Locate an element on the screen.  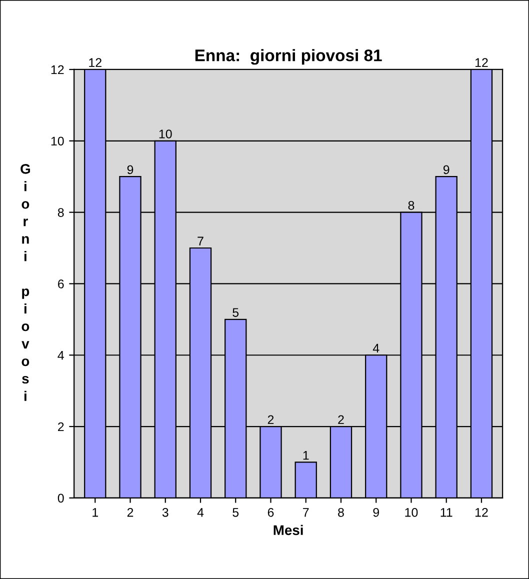
y-tick-label: 12 is located at coordinates (57, 69).